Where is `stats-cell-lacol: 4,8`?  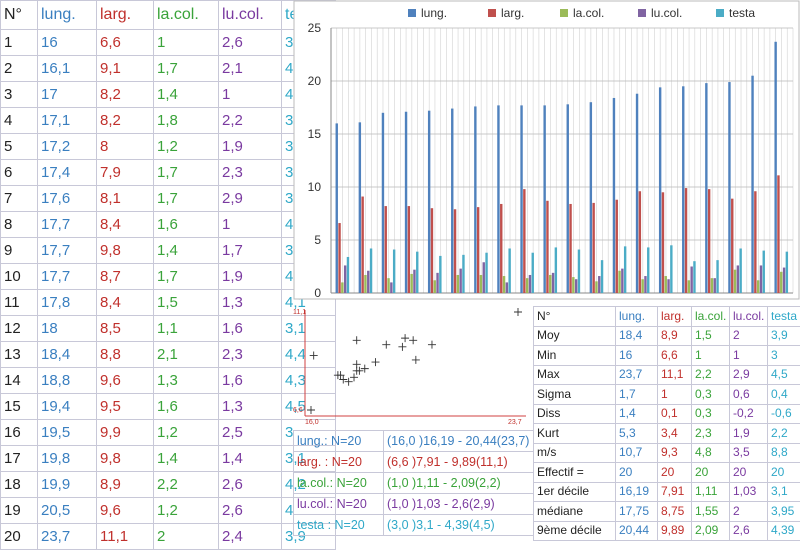 stats-cell-lacol: 4,8 is located at coordinates (711, 453).